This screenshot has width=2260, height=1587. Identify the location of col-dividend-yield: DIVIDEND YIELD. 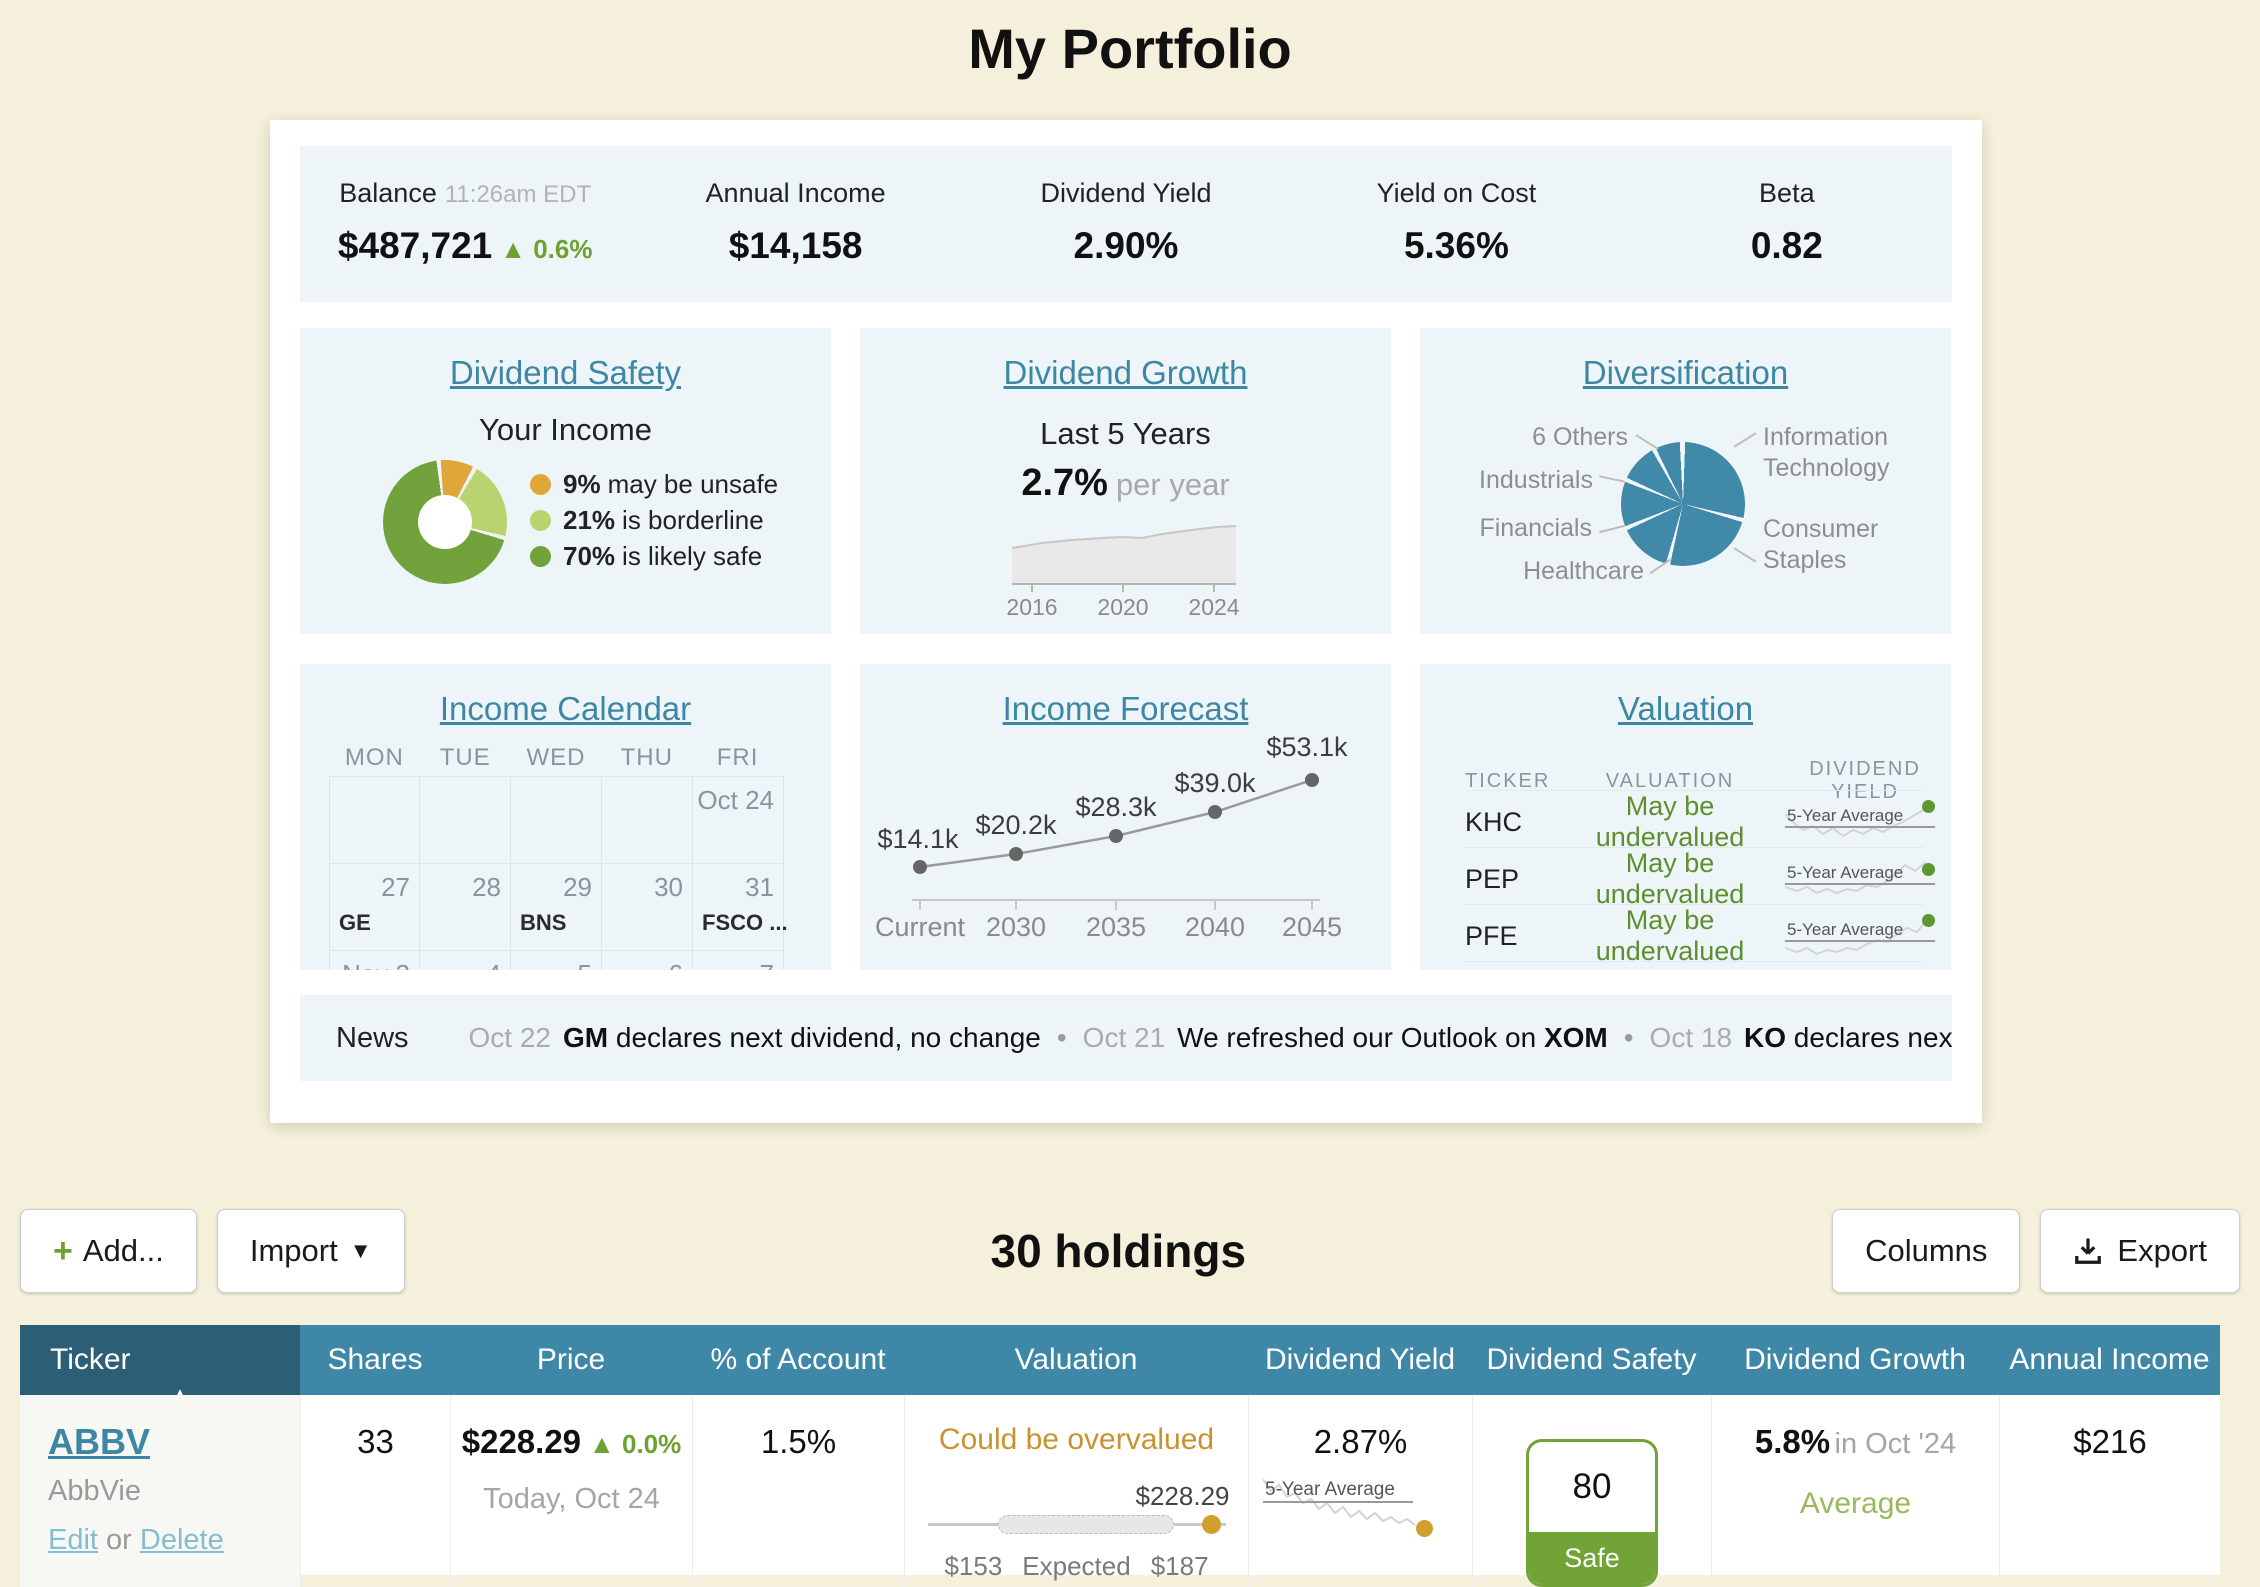
(1865, 780).